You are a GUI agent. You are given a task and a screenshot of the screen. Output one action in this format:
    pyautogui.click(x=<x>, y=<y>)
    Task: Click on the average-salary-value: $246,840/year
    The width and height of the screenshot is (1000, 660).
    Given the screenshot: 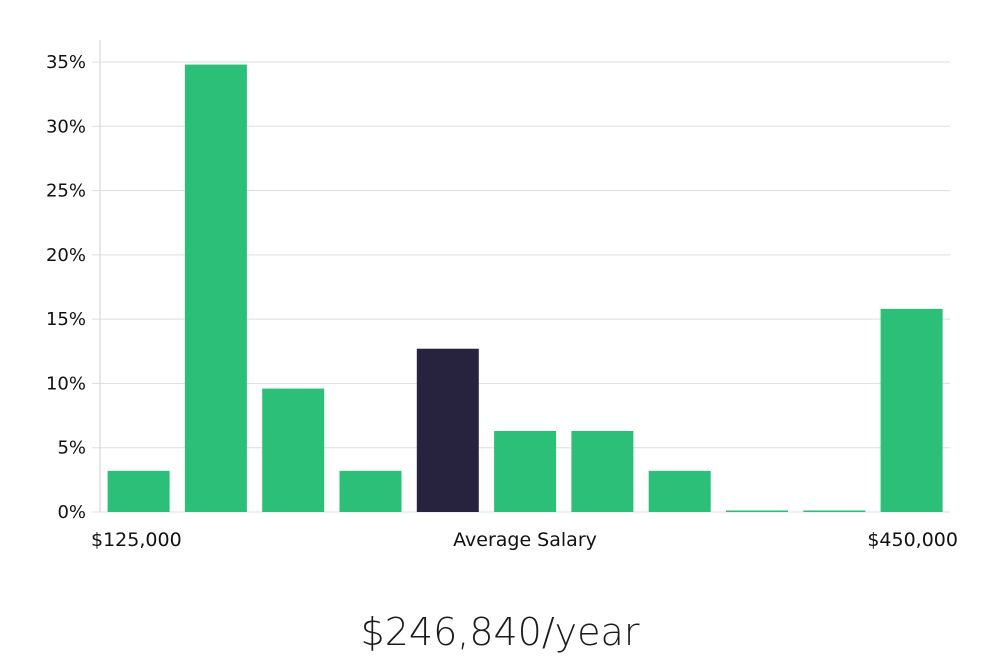 What is the action you would take?
    pyautogui.click(x=500, y=632)
    